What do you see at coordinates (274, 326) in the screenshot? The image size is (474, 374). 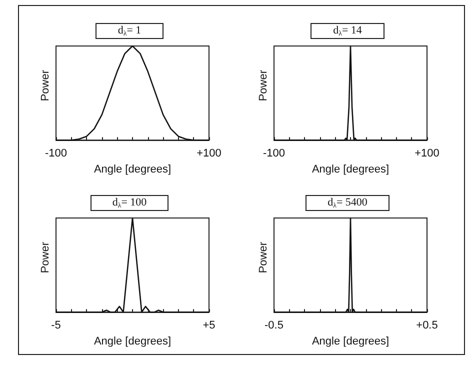 I see `x-tick-label: -0.5` at bounding box center [274, 326].